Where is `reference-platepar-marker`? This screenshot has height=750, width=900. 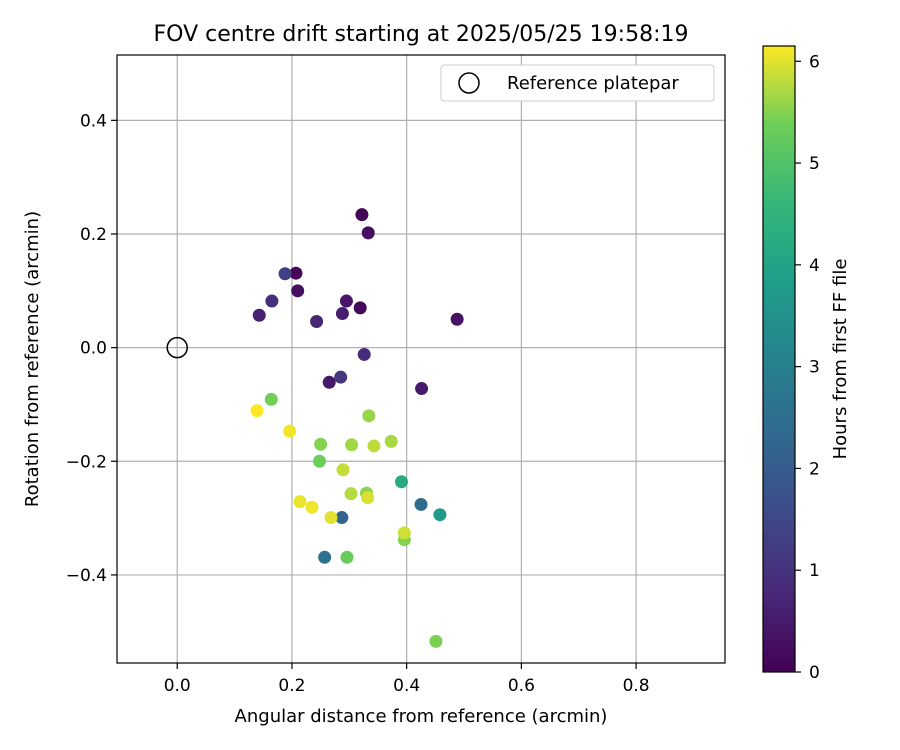 reference-platepar-marker is located at coordinates (177, 347).